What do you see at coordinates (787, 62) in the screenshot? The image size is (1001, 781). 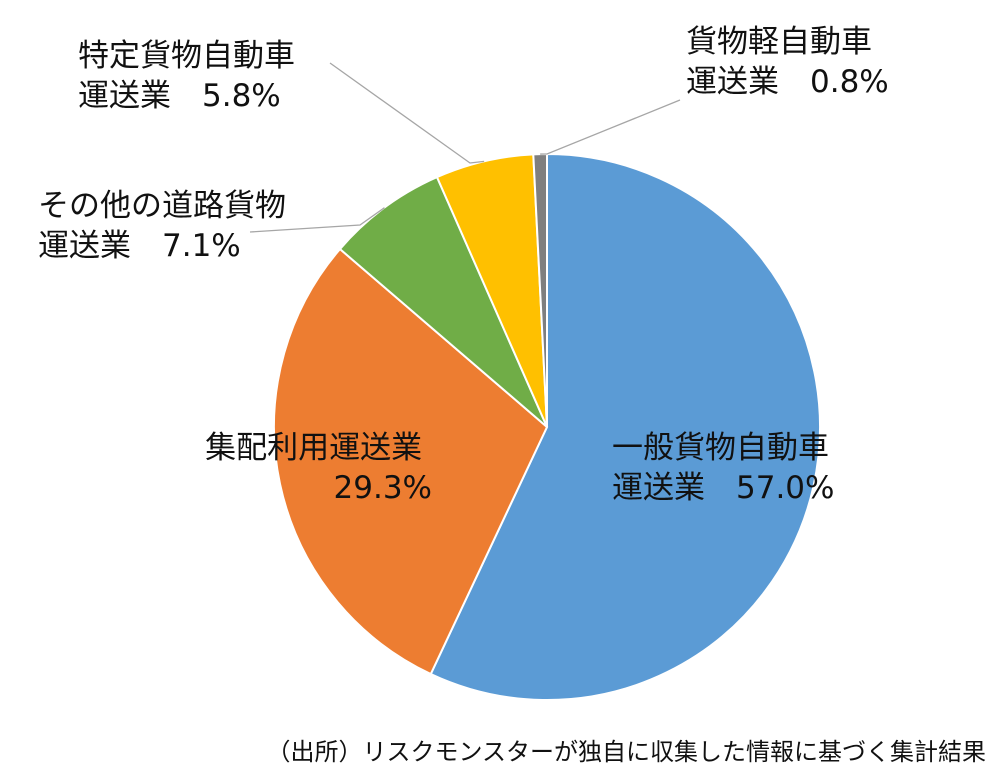 I see `slice-label-light-vehicle-freight: 貨物軽自動車 運送業 0.8%` at bounding box center [787, 62].